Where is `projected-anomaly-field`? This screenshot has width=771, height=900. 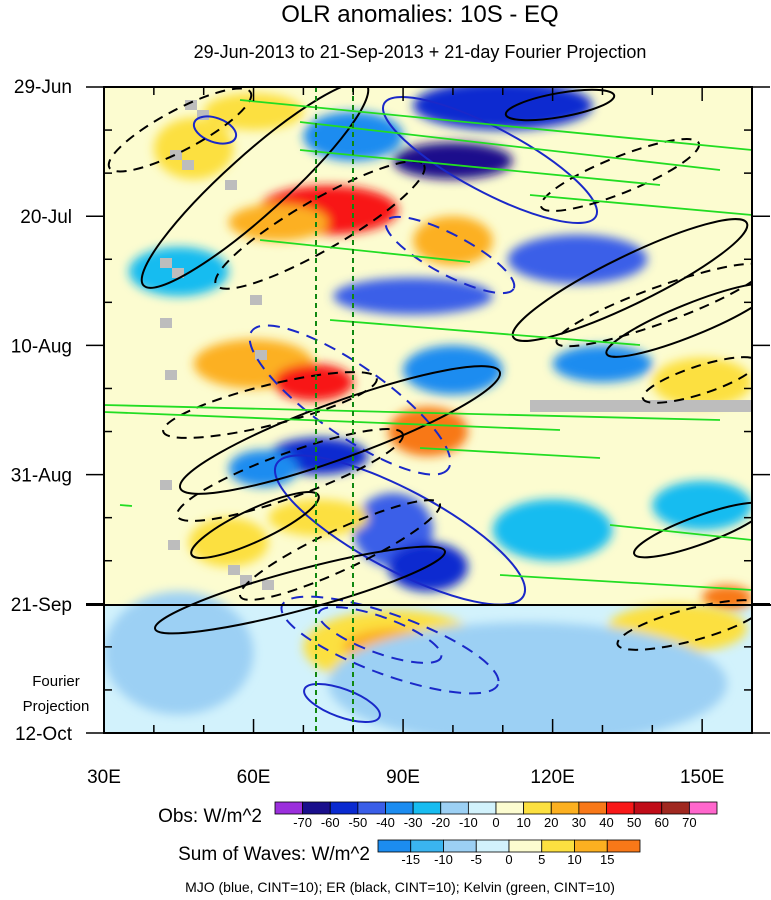
projected-anomaly-field is located at coordinates (426, 662).